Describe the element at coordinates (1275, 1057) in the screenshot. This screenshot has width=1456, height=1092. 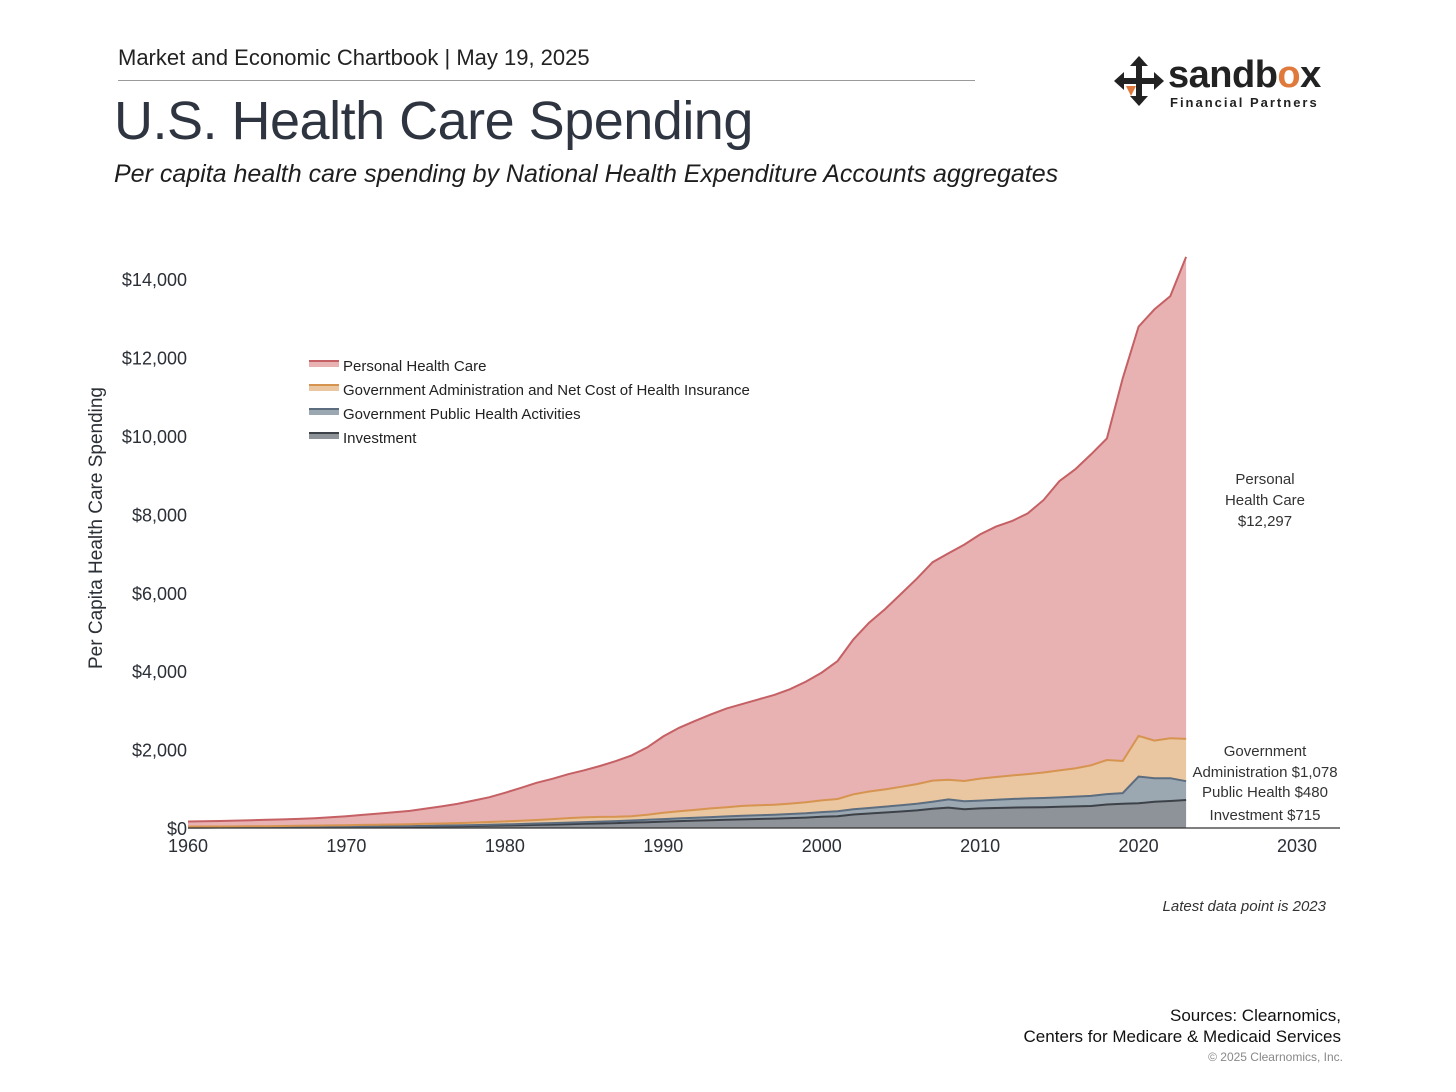
I see `copyright: © 2025 Clearnomics, Inc.` at that location.